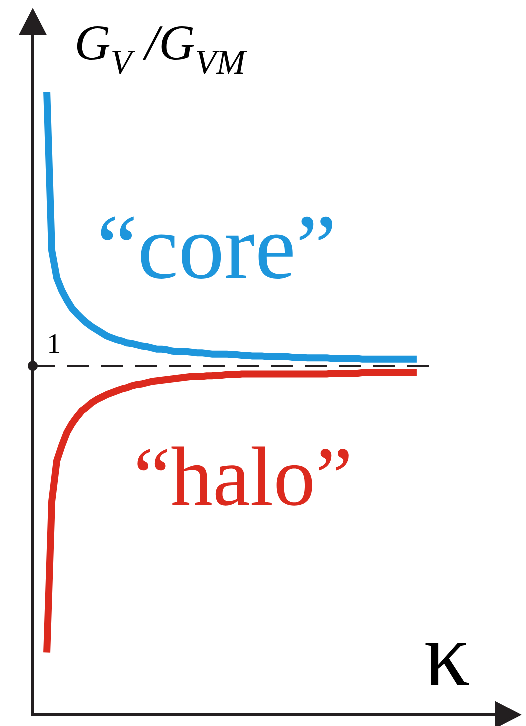 The width and height of the screenshot is (526, 726). I want to click on x-axis-title: κ, so click(448, 664).